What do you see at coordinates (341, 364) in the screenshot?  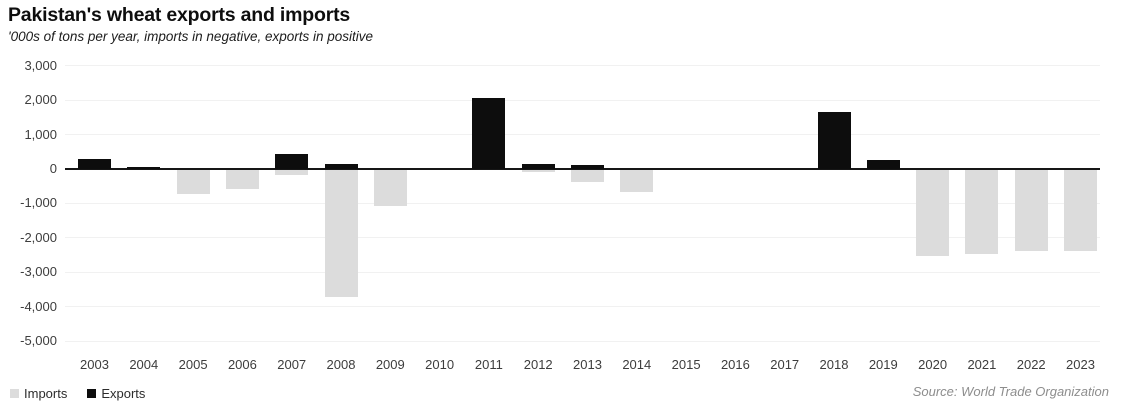 I see `x-axis-tick-label: 2008` at bounding box center [341, 364].